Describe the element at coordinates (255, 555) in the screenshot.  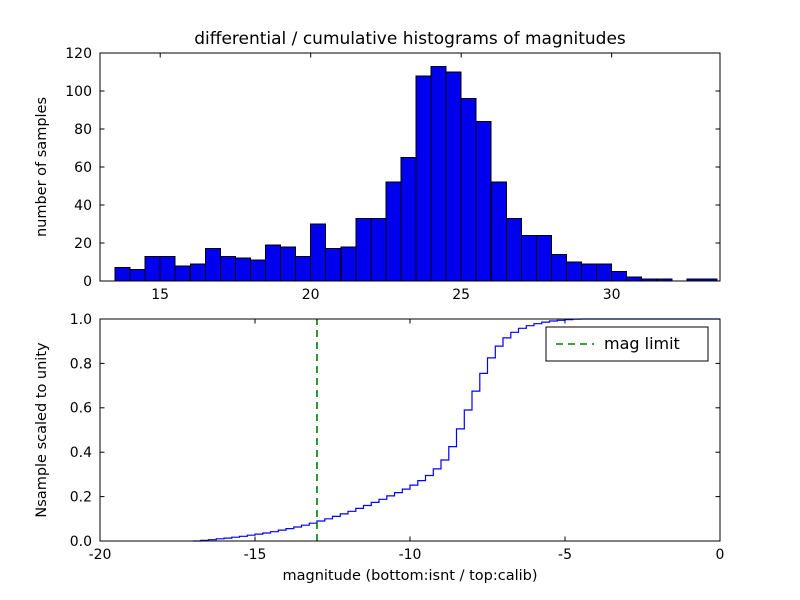
I see `x-tick-label: -15` at that location.